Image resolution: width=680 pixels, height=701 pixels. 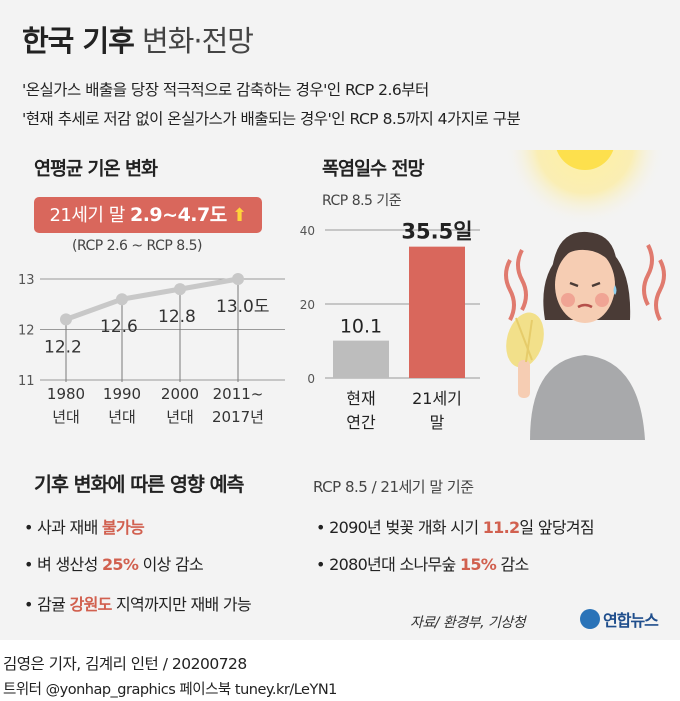 What do you see at coordinates (122, 394) in the screenshot?
I see `x-tick-label: 1990` at bounding box center [122, 394].